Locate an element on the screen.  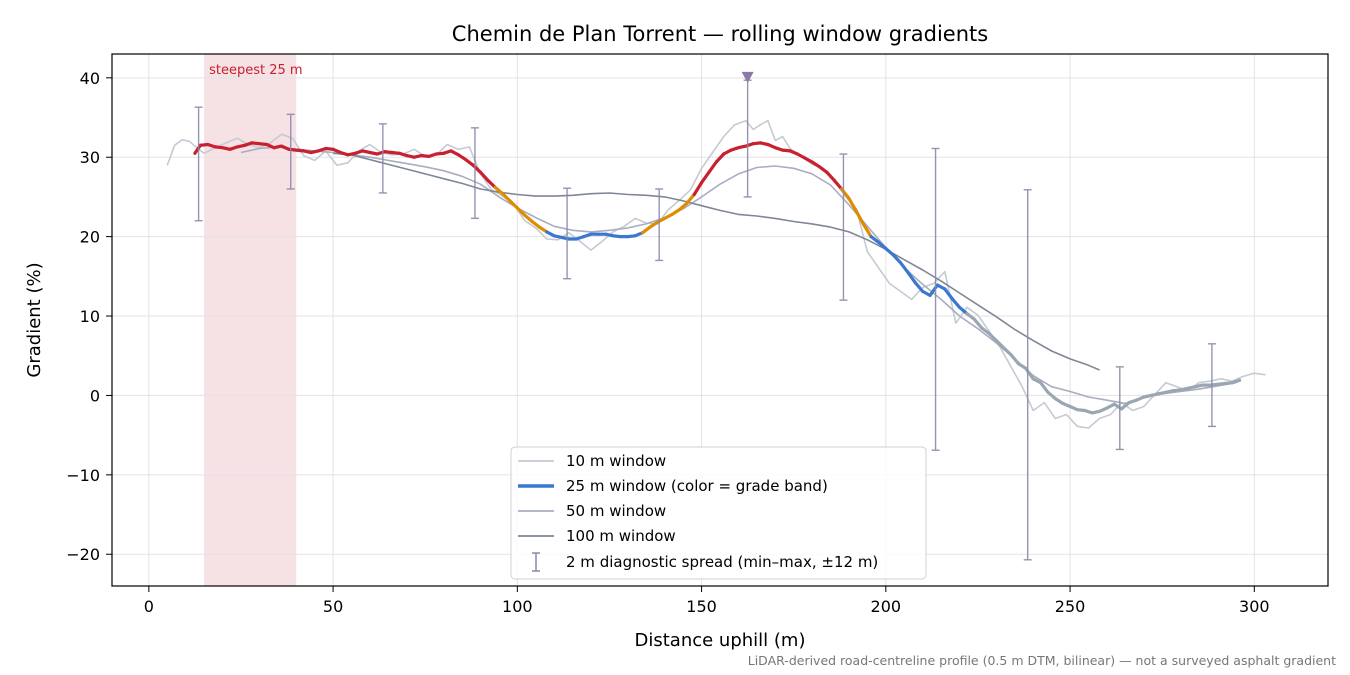
x-axis-label: Distance uphill (m) is located at coordinates (720, 640).